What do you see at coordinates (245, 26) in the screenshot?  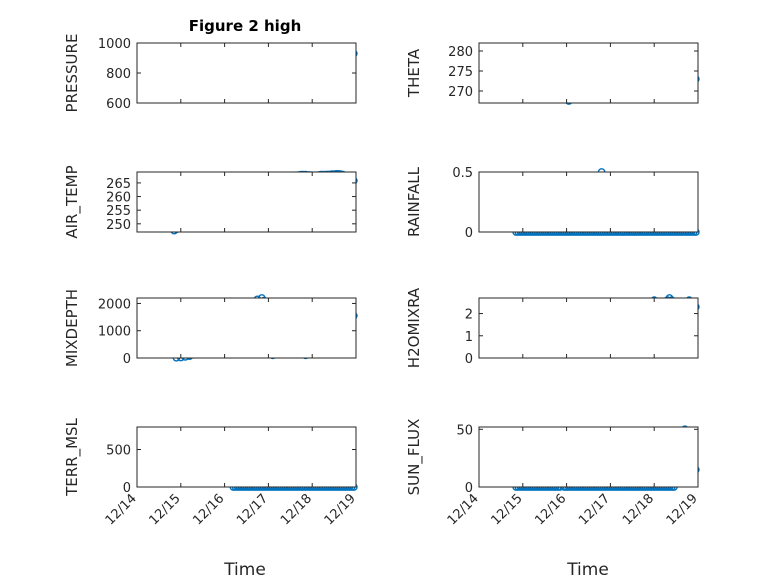 I see `figure-title: Figure 2 high` at bounding box center [245, 26].